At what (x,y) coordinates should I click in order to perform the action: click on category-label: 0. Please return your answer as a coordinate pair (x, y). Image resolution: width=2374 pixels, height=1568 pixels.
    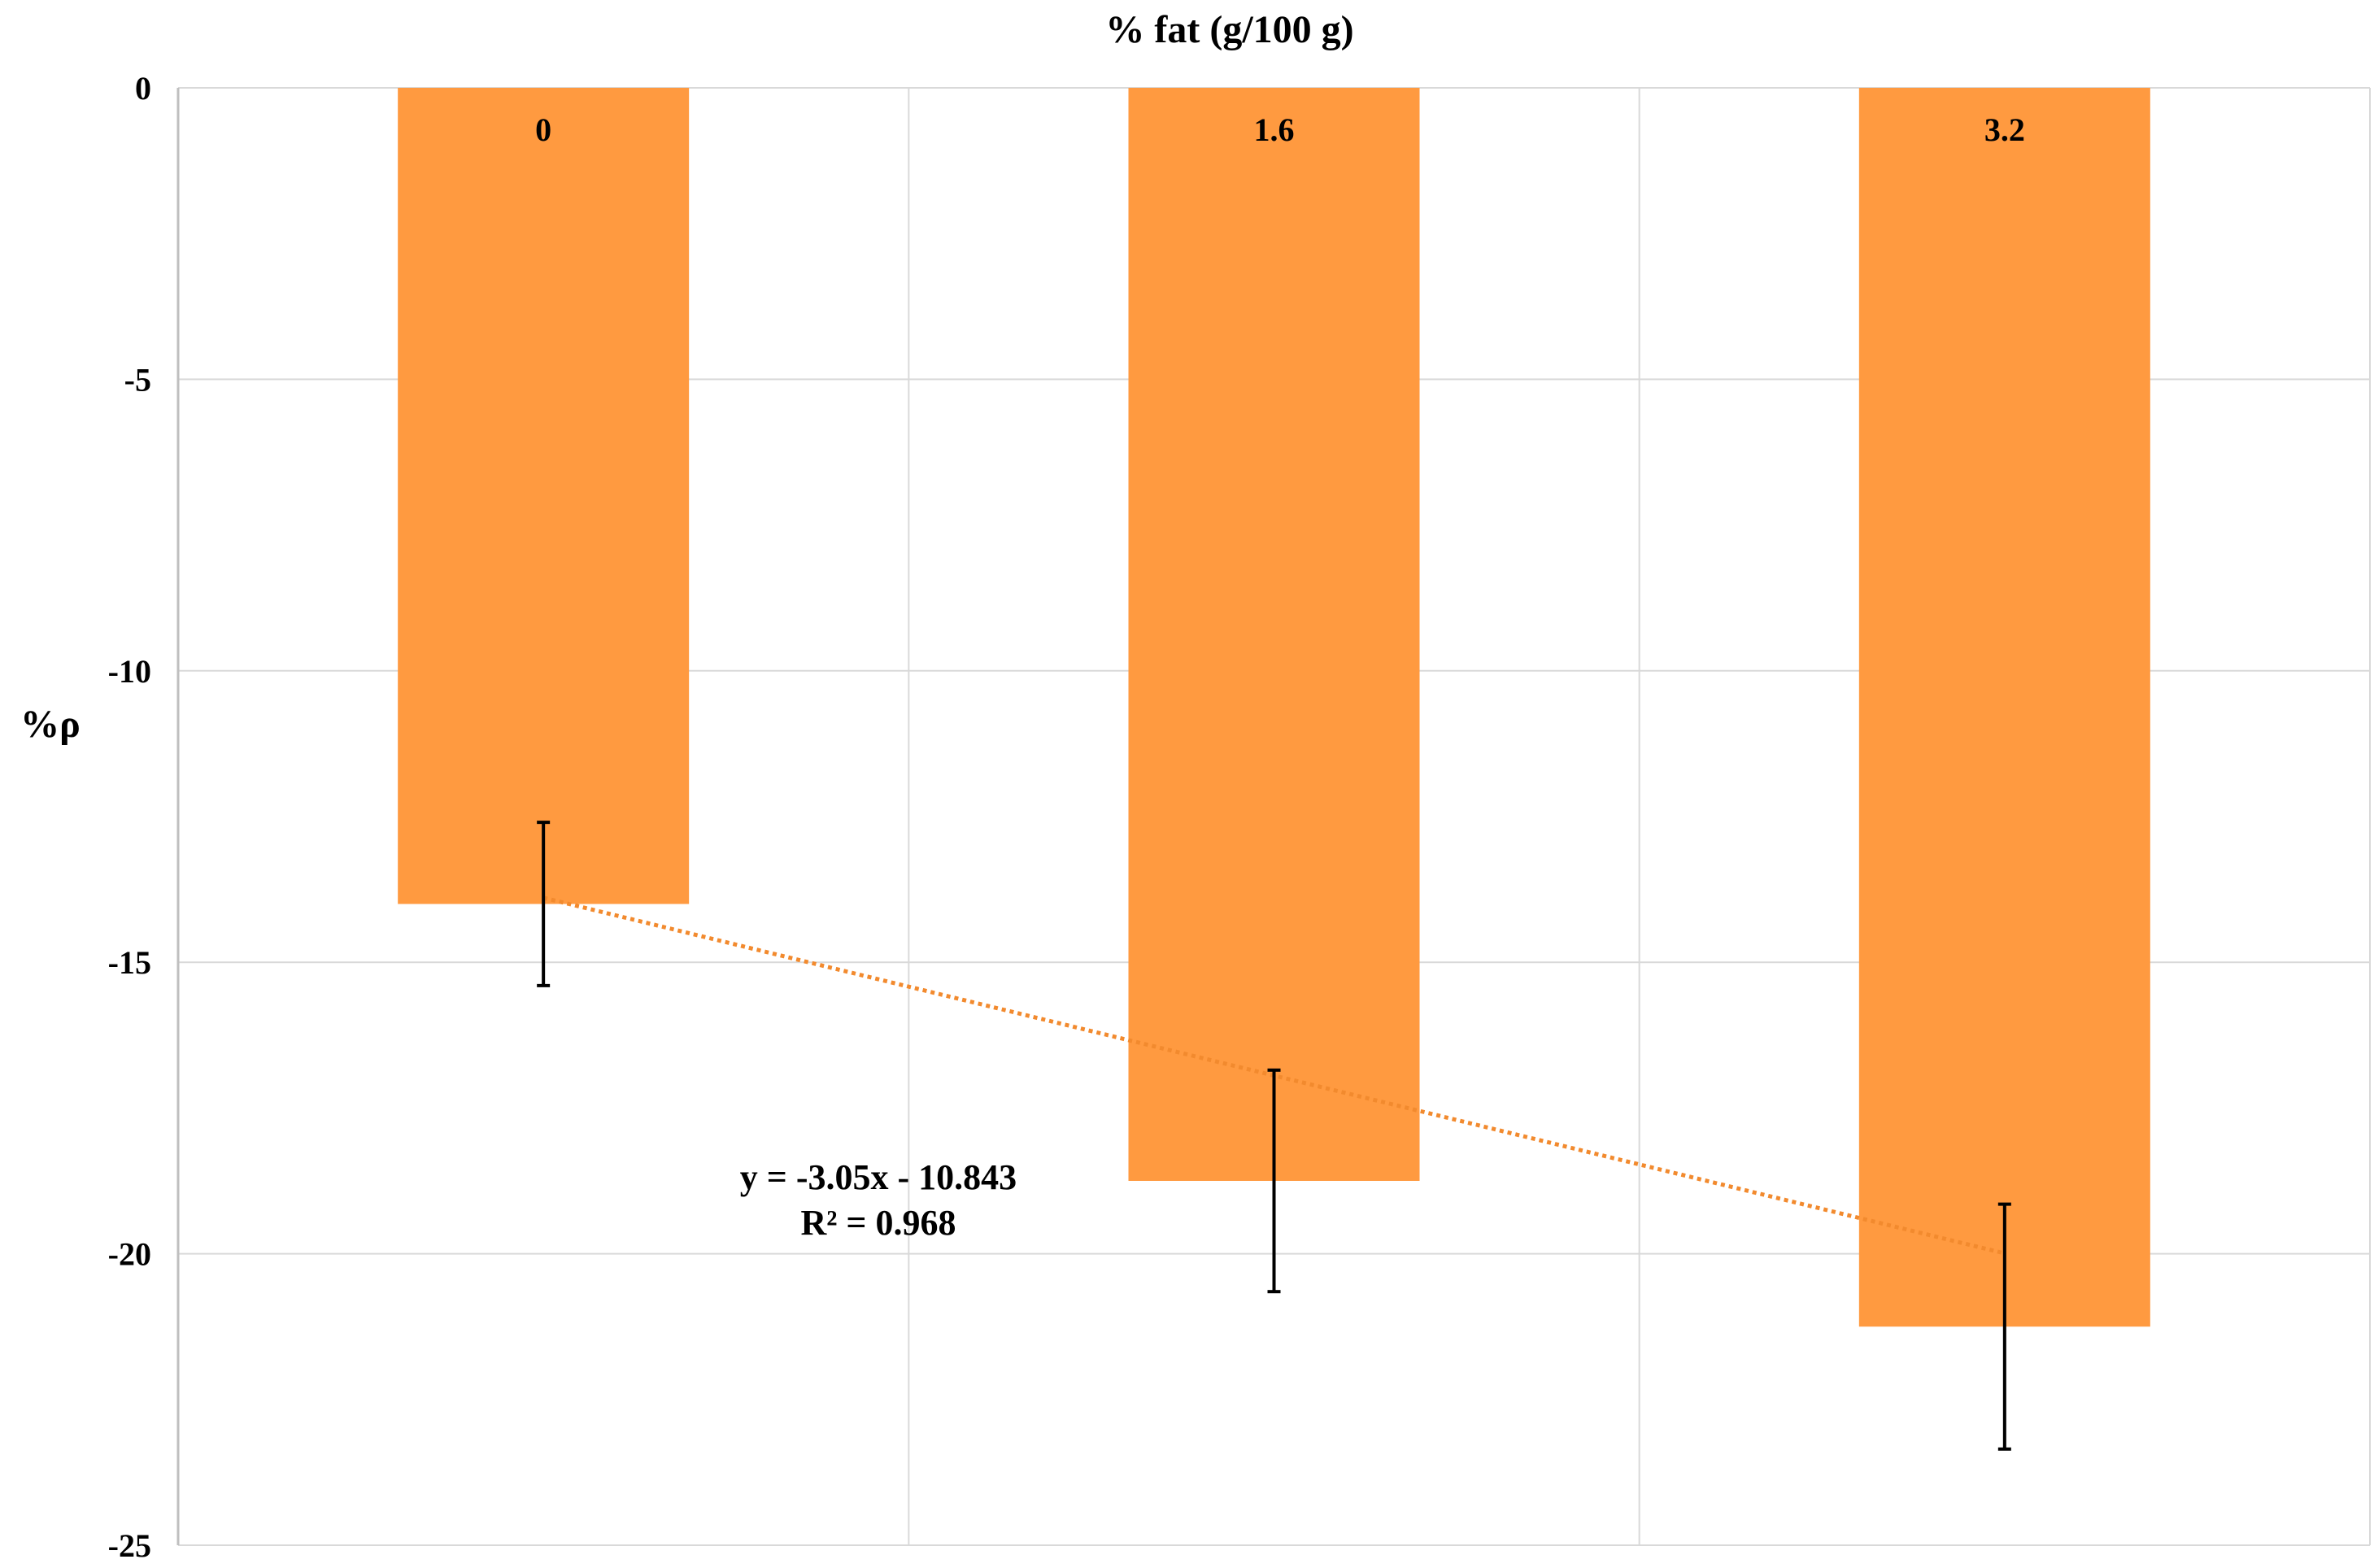
    Looking at the image, I should click on (543, 129).